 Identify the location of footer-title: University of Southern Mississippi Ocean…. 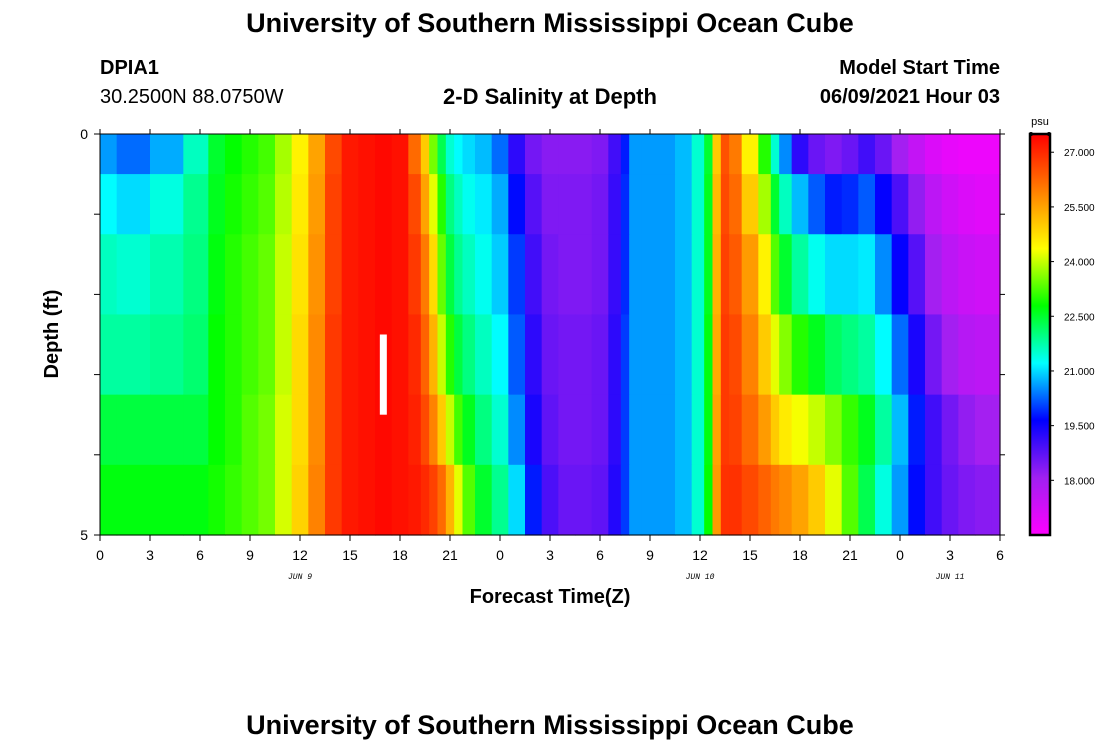
(550, 725).